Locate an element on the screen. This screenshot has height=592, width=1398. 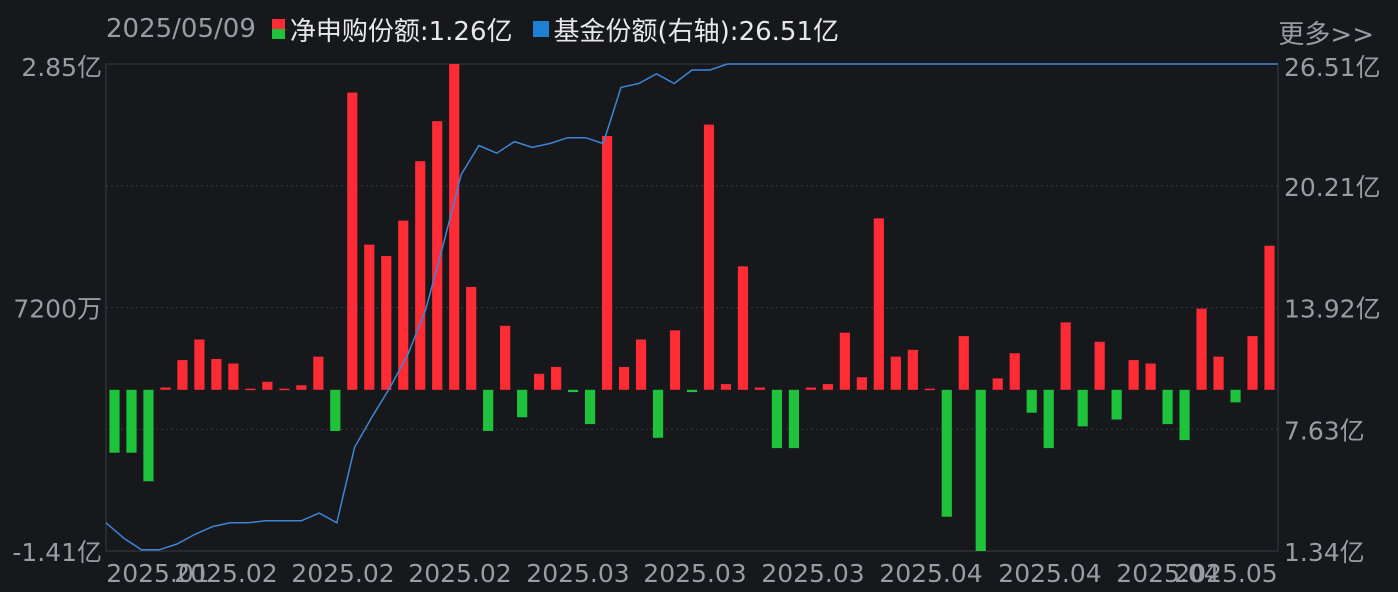
line-series-swatch is located at coordinates (540, 29).